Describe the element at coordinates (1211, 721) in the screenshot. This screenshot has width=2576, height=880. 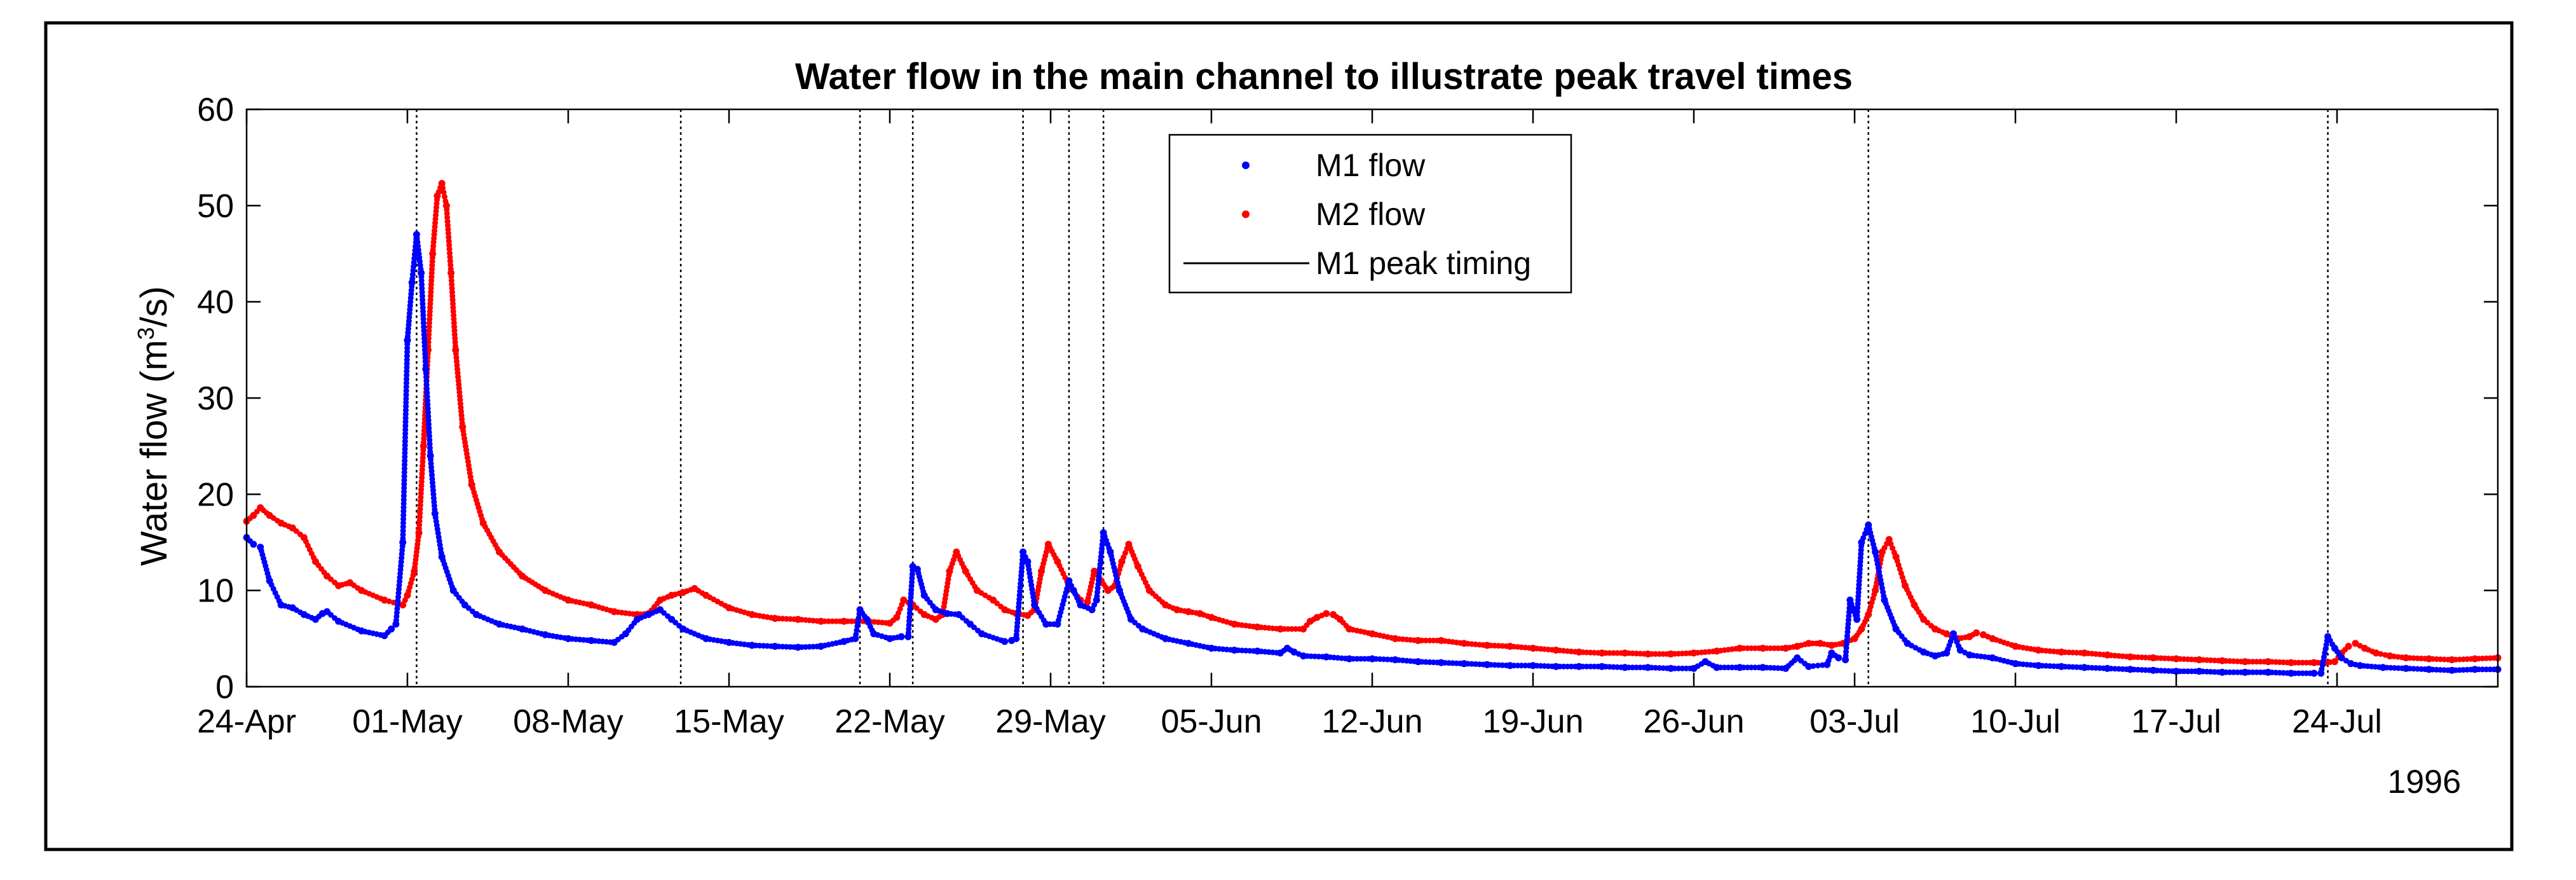
I see `x-tick-label: 05-Jun` at that location.